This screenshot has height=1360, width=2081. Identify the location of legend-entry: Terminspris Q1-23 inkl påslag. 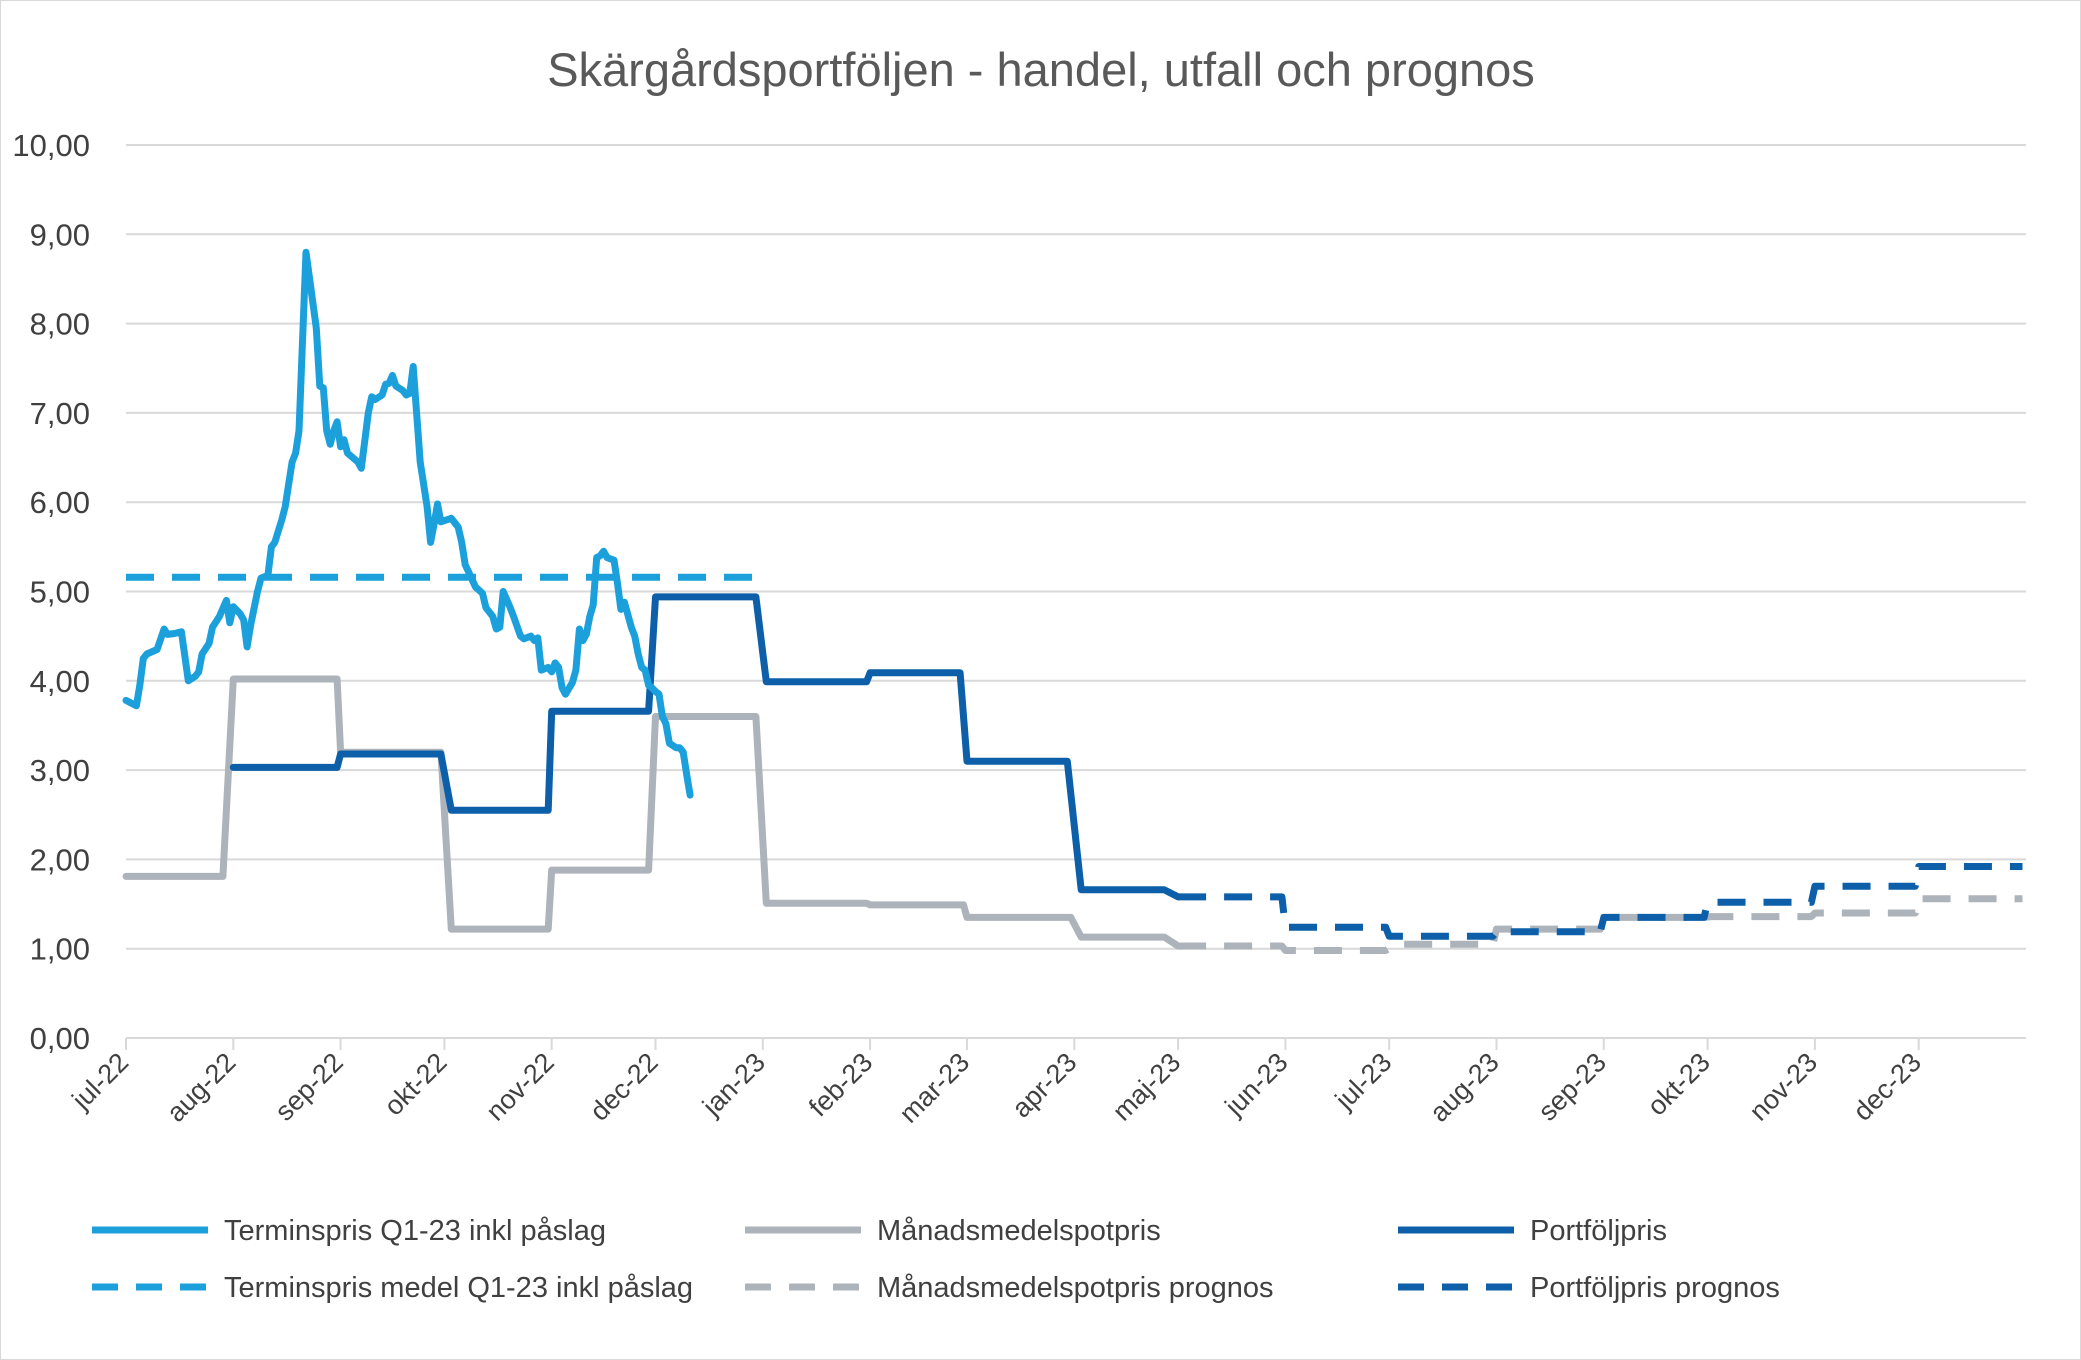
(349, 1231).